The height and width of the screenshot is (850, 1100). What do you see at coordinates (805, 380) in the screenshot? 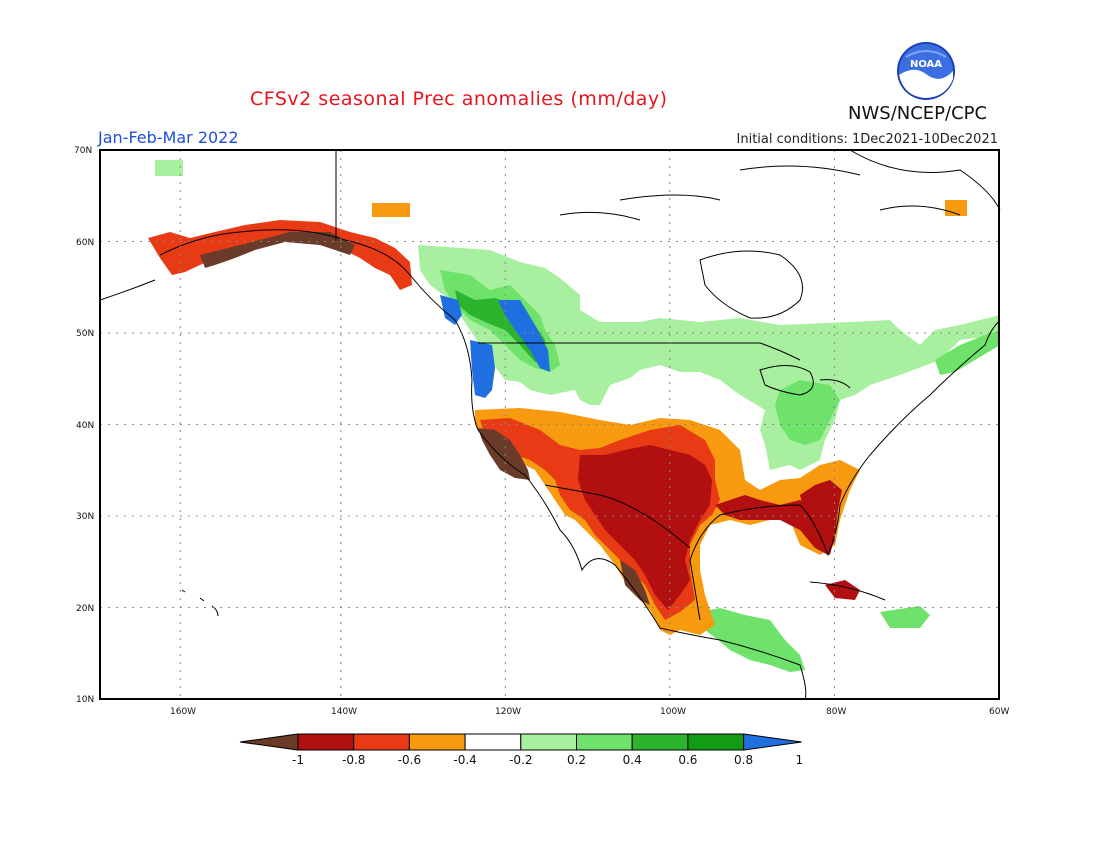
I see `great-lakes` at bounding box center [805, 380].